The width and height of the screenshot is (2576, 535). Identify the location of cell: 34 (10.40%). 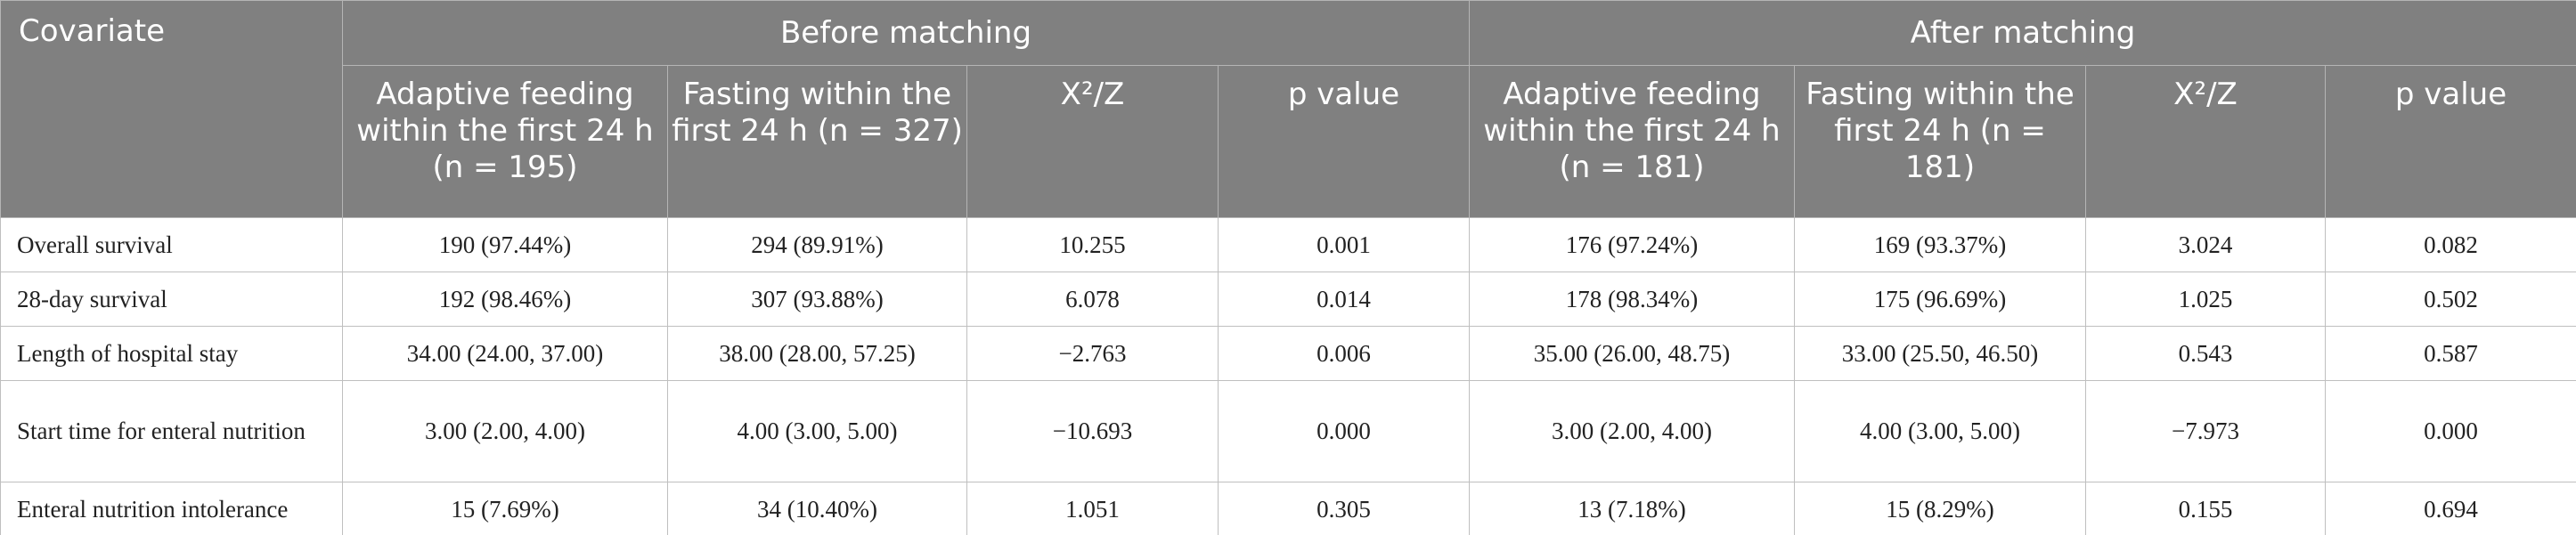
(817, 508).